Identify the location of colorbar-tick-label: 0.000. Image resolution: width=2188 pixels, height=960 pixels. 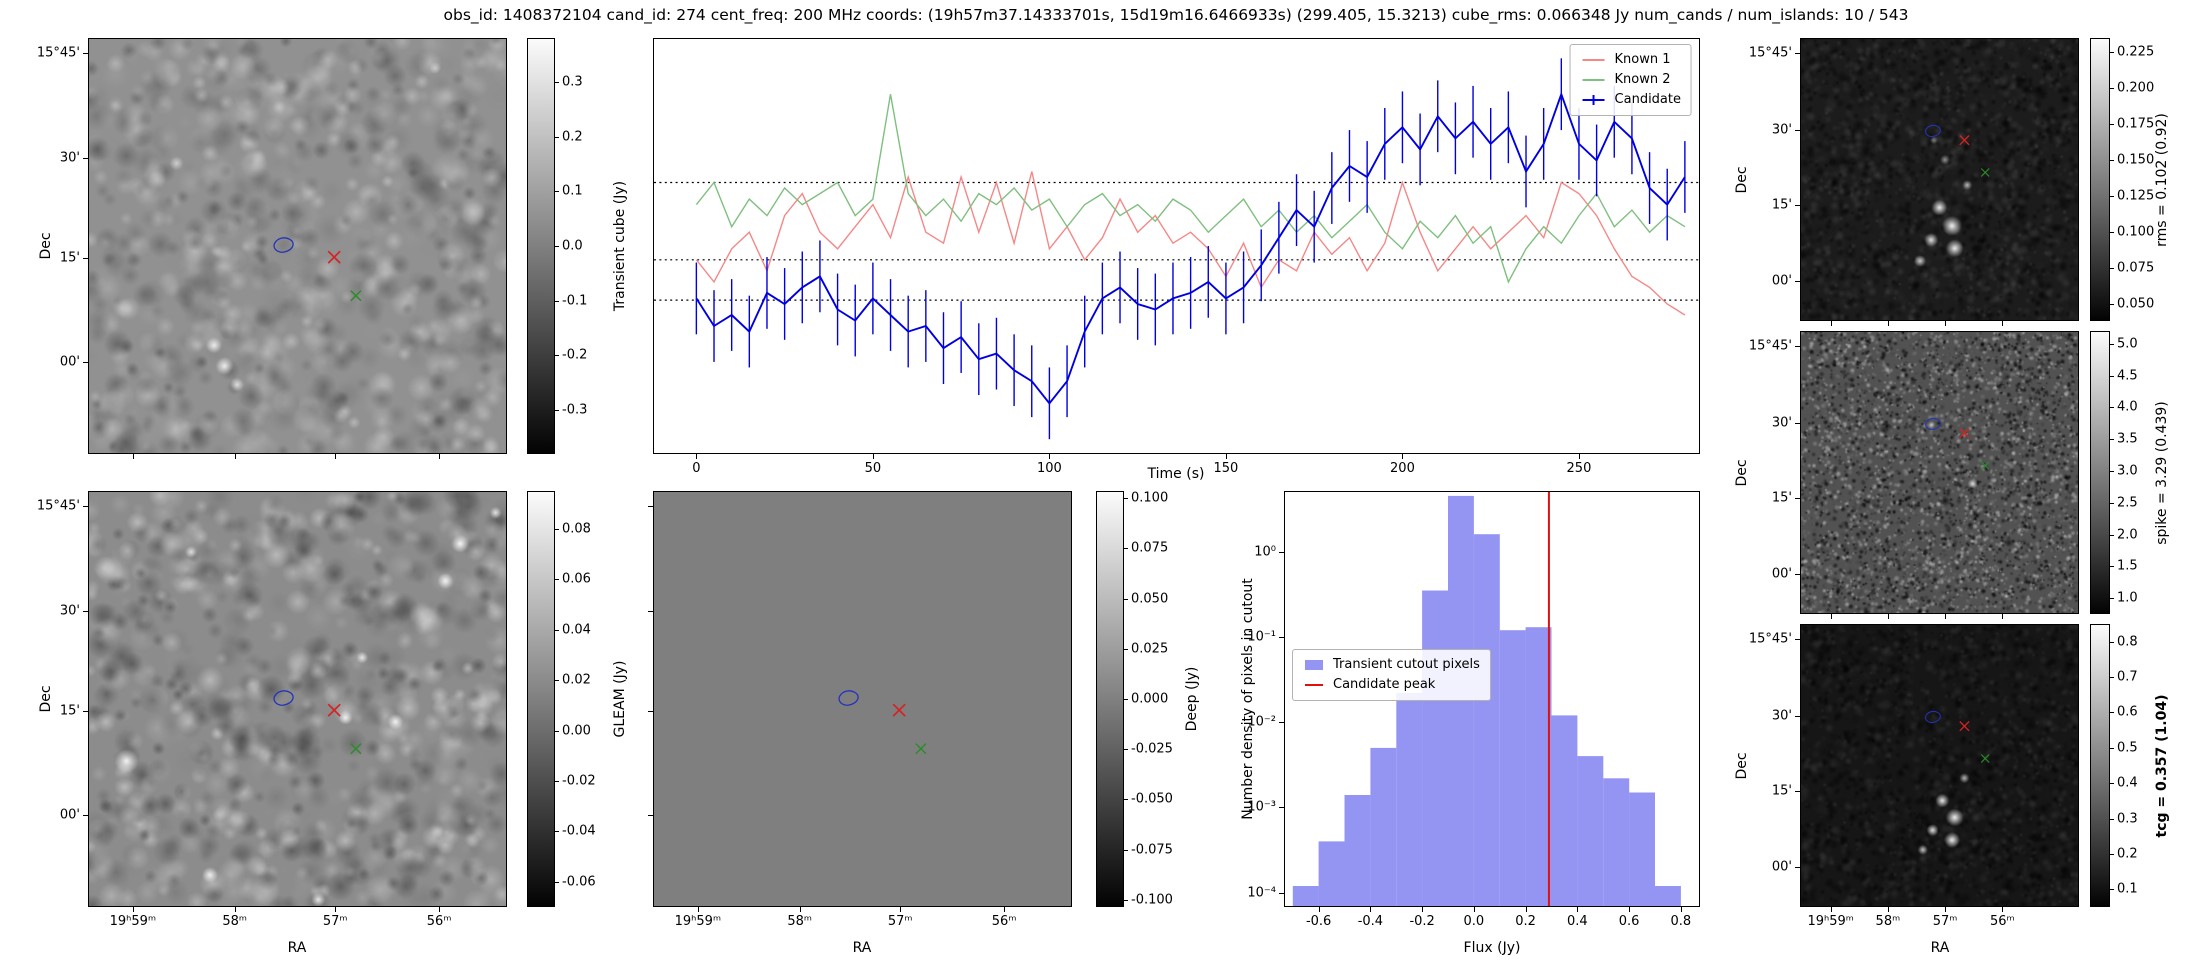
(1150, 699).